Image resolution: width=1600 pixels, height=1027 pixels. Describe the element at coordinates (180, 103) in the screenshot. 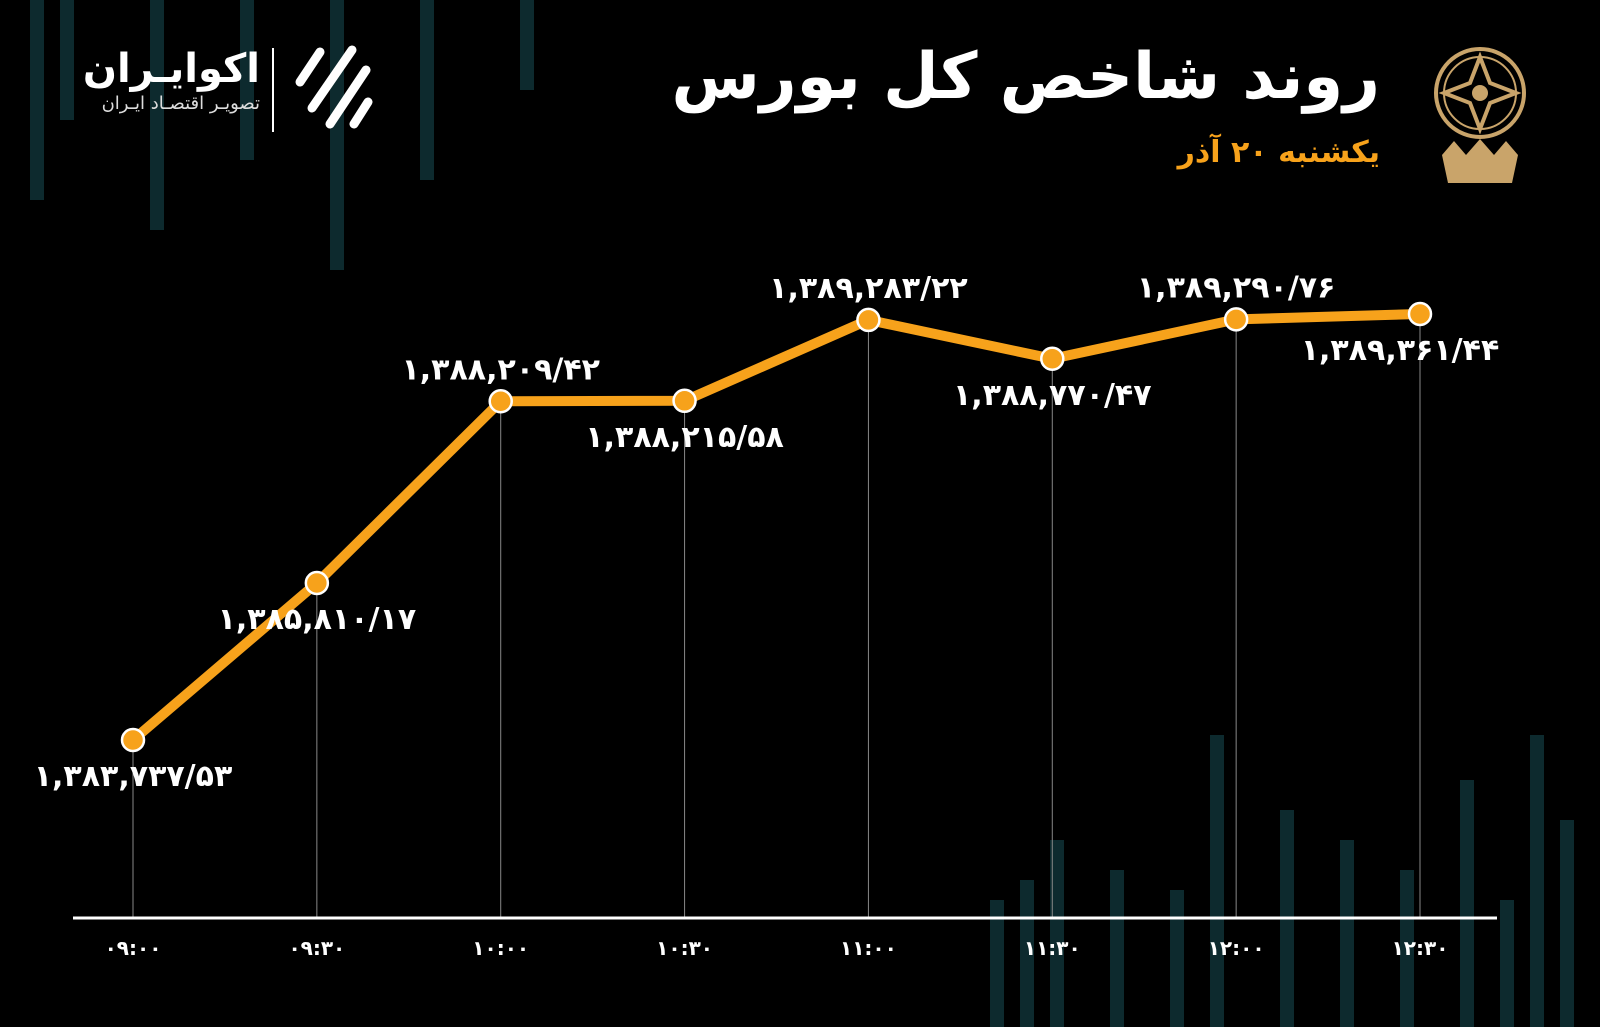

I see `brand-tagline: تصویـر اقتصـاد ایـران` at that location.